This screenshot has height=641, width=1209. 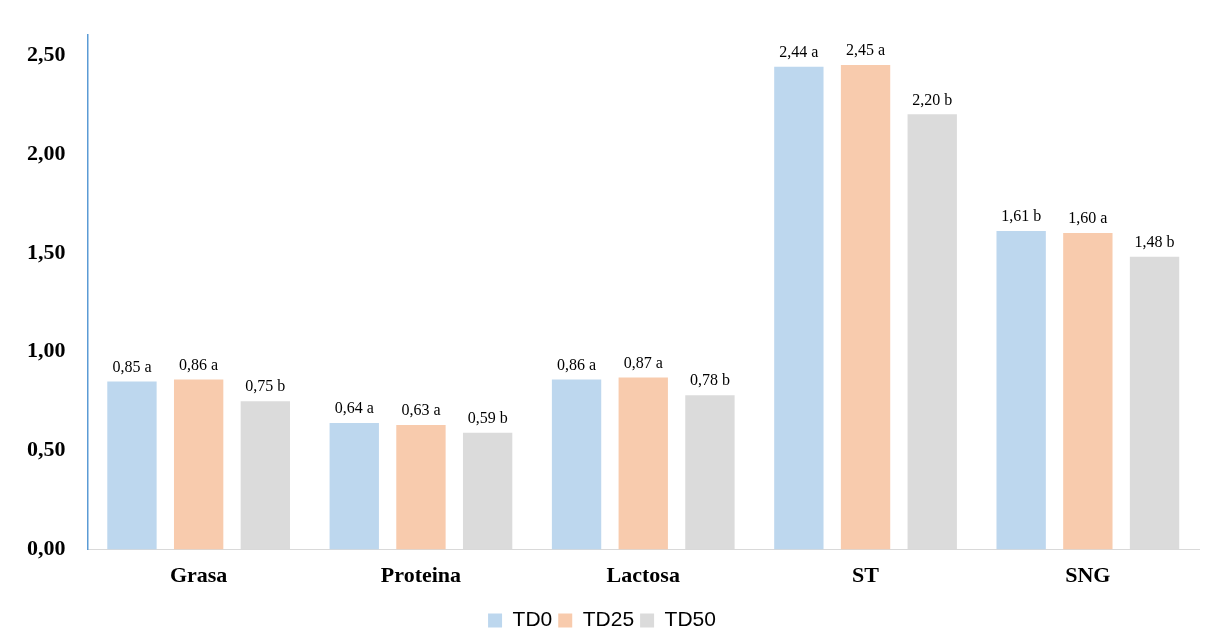 What do you see at coordinates (608, 619) in the screenshot?
I see `legend-label: TD25` at bounding box center [608, 619].